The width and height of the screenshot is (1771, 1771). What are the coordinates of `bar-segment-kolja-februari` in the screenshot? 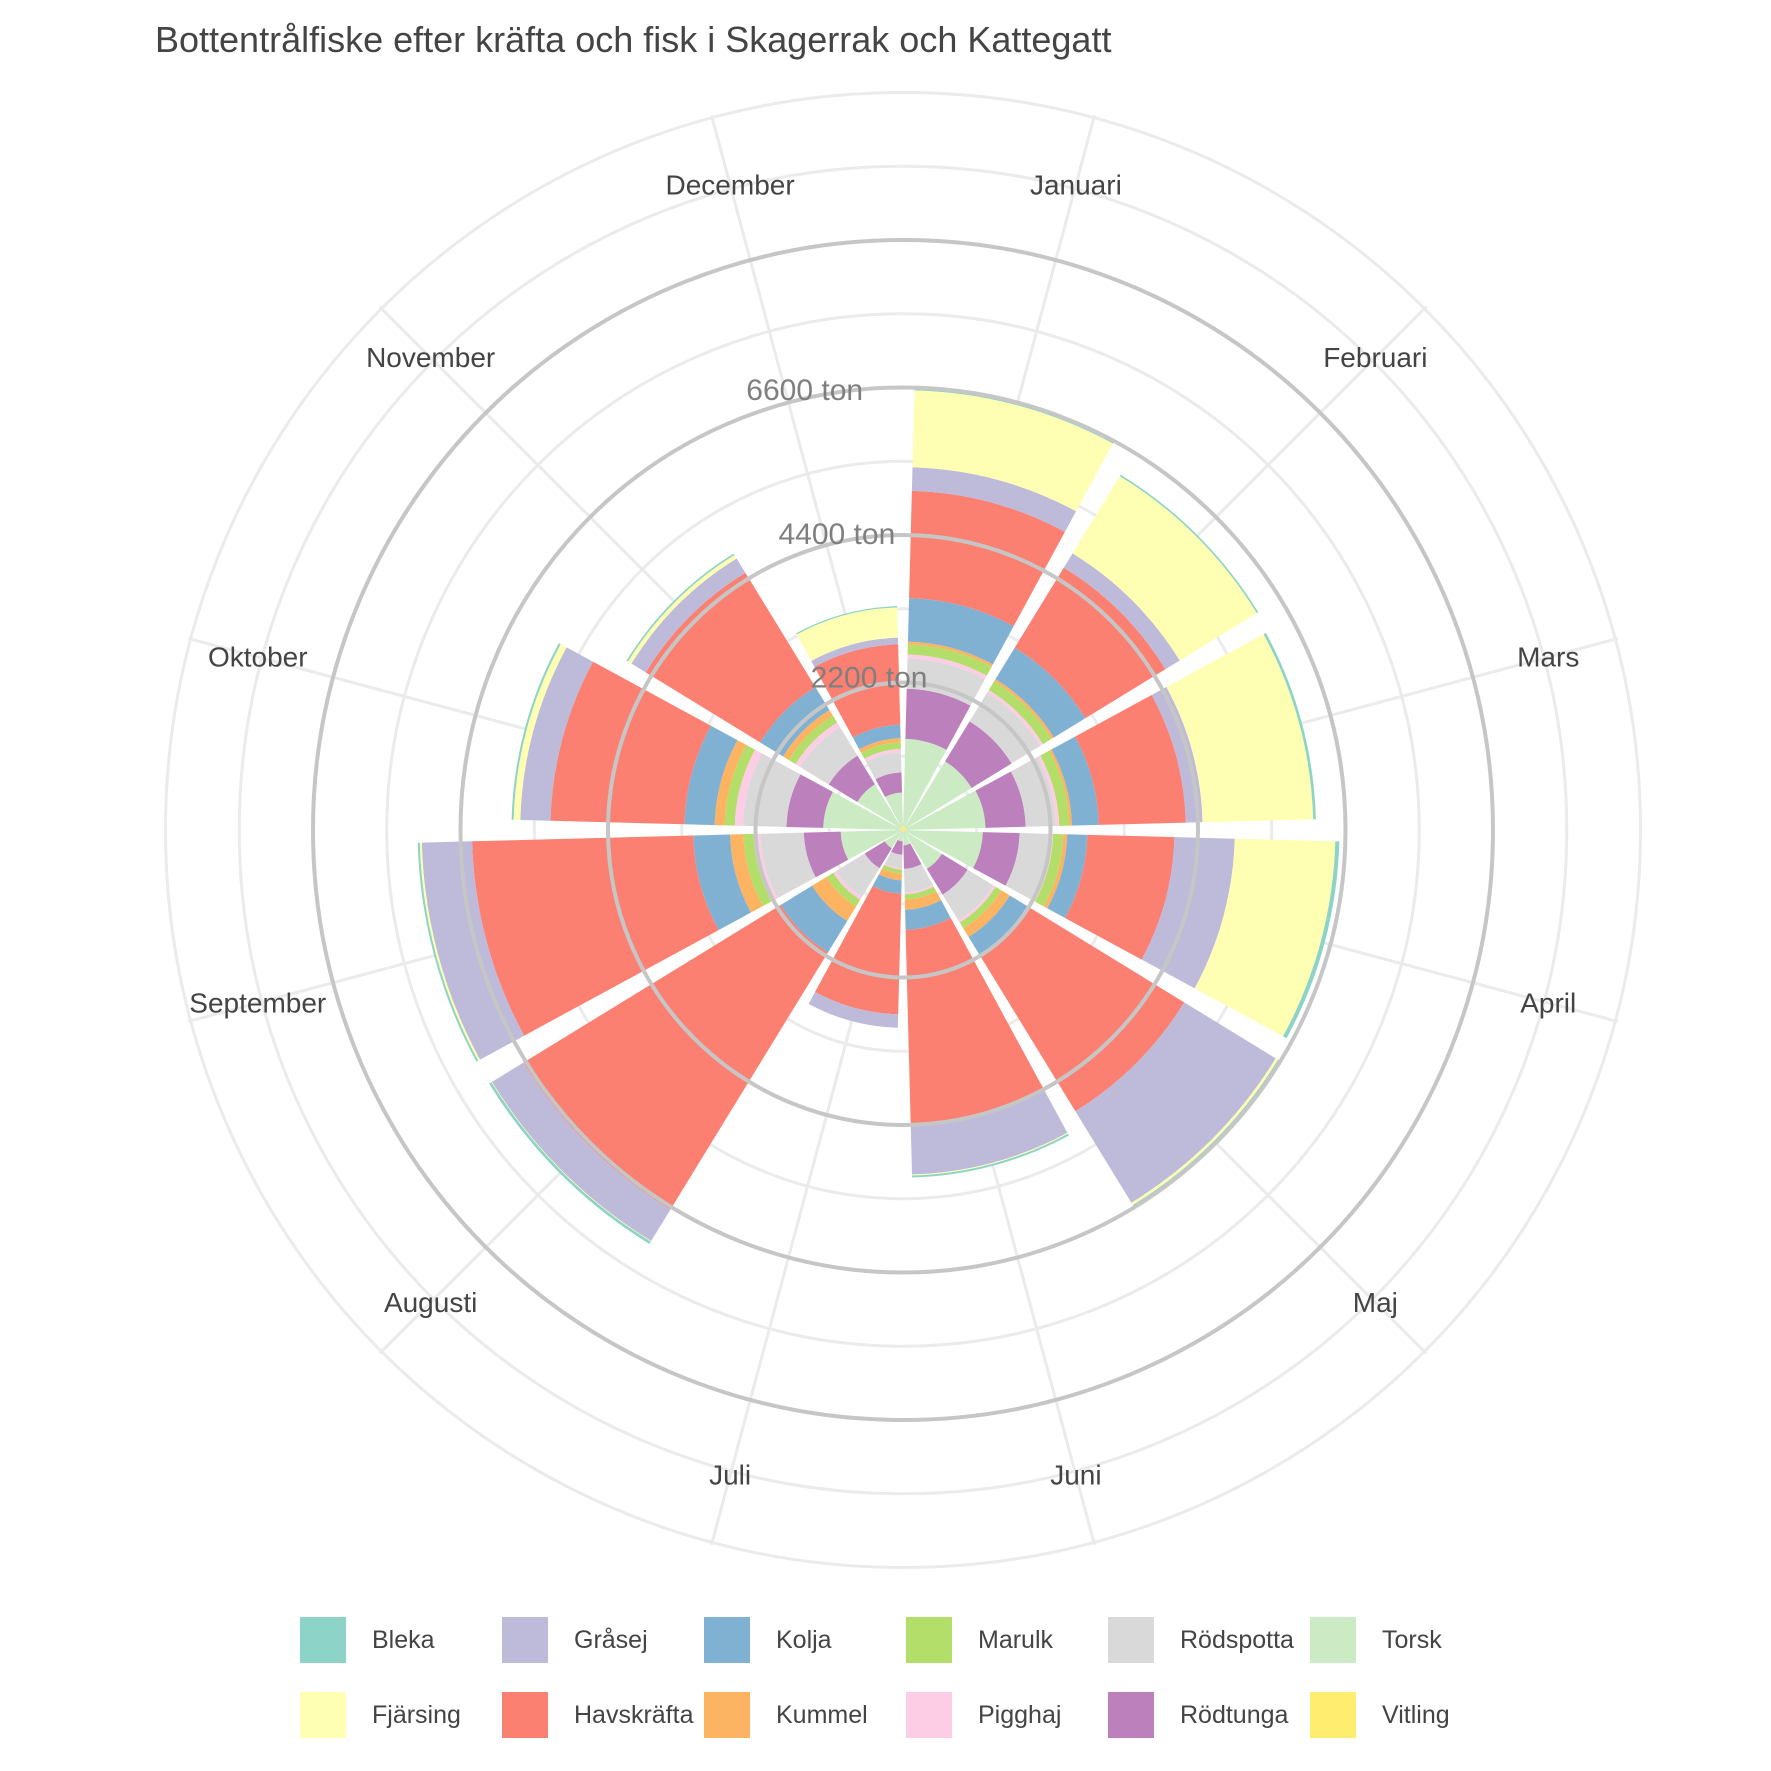 It's located at (1040, 692).